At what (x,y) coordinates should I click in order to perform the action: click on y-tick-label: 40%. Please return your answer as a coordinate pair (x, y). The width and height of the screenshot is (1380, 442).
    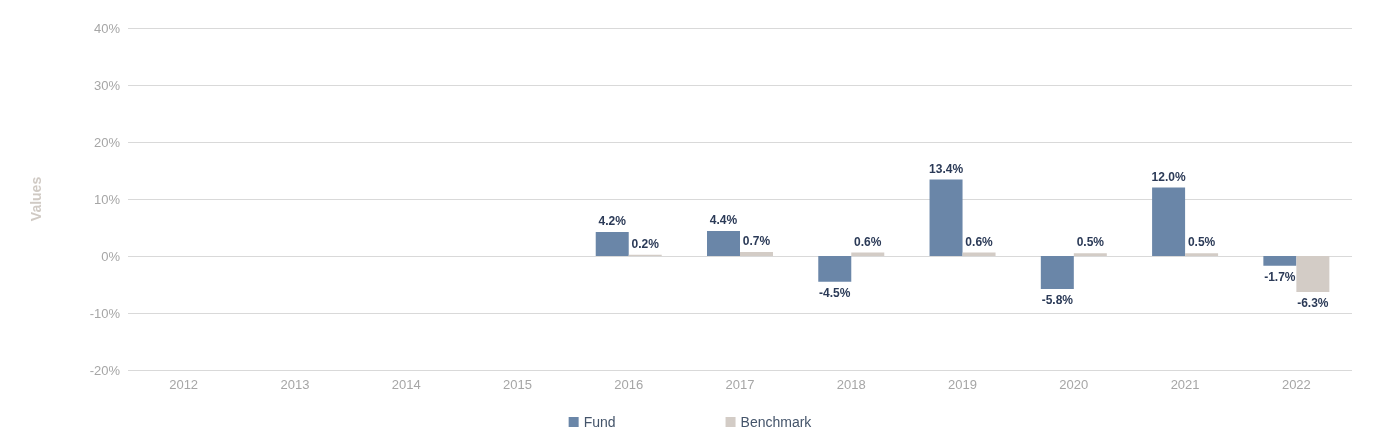
    Looking at the image, I should click on (107, 28).